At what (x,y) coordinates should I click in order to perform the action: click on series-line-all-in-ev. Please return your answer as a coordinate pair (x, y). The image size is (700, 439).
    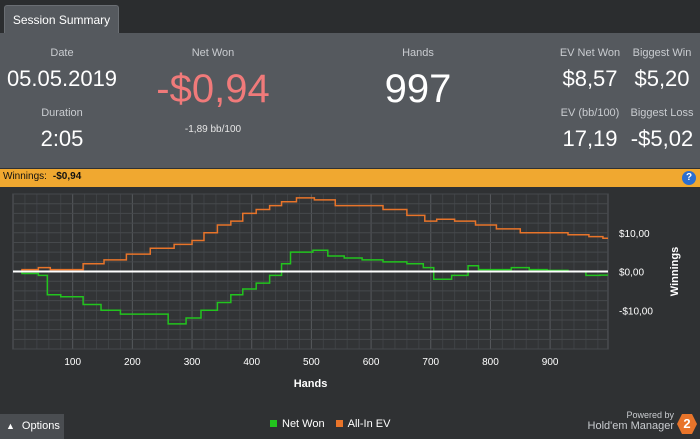
    Looking at the image, I should click on (310, 235).